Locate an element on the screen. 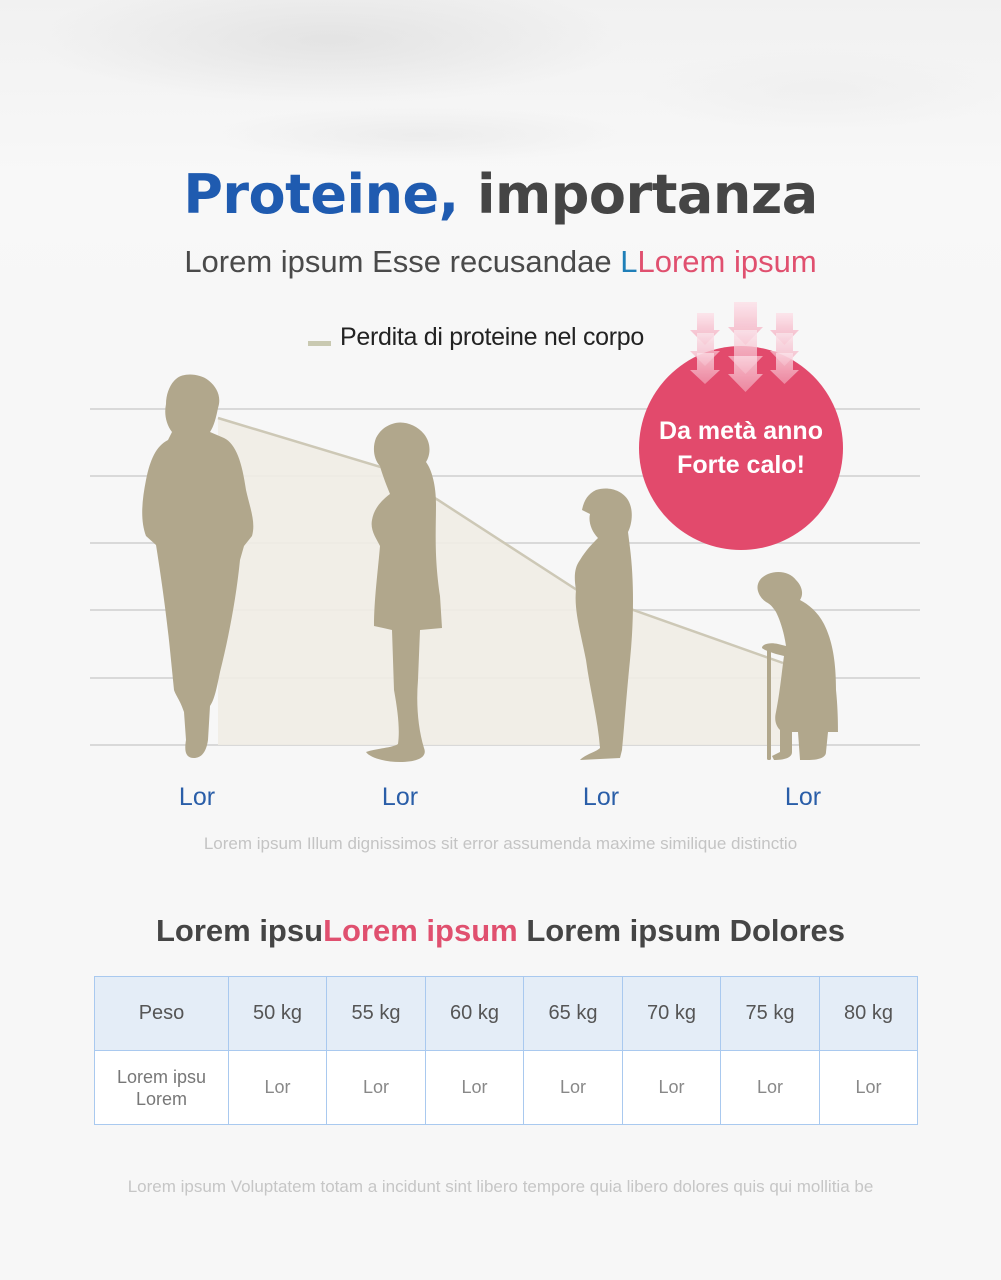  silhouette-young-woman is located at coordinates (198, 566).